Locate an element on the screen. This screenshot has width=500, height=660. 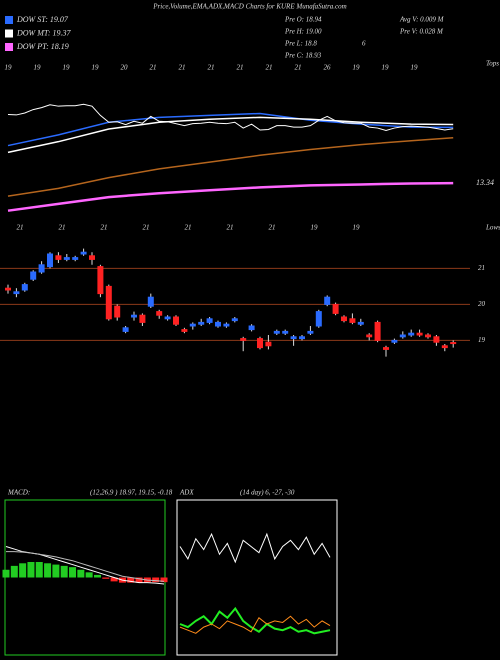
y-tick-label: 21 is located at coordinates (481, 268).